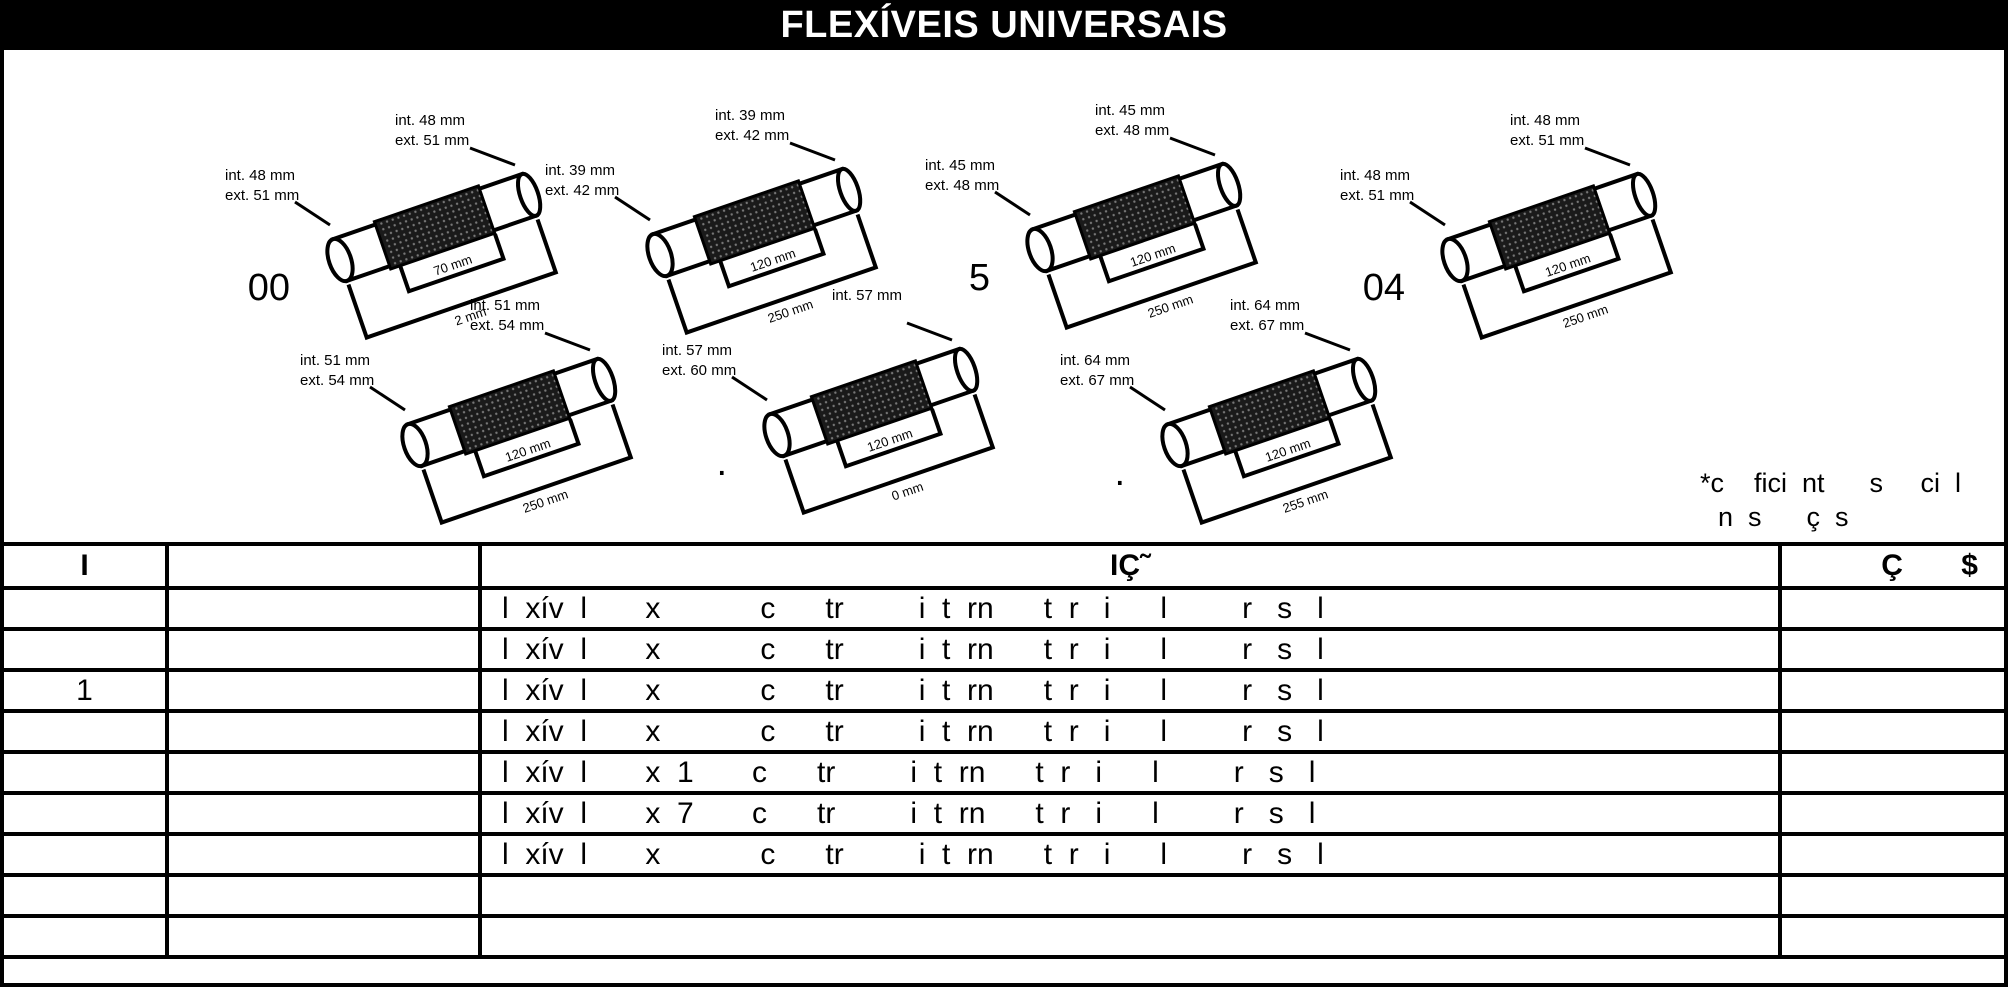  What do you see at coordinates (1130, 813) in the screenshot?
I see `row-description: l xív l x 7 c tr i t rn t r i l r s l` at bounding box center [1130, 813].